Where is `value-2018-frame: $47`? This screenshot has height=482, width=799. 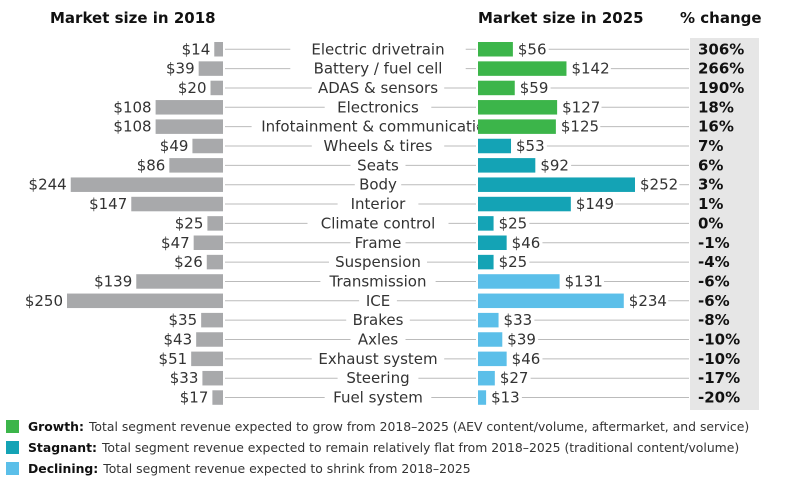 value-2018-frame: $47 is located at coordinates (175, 243).